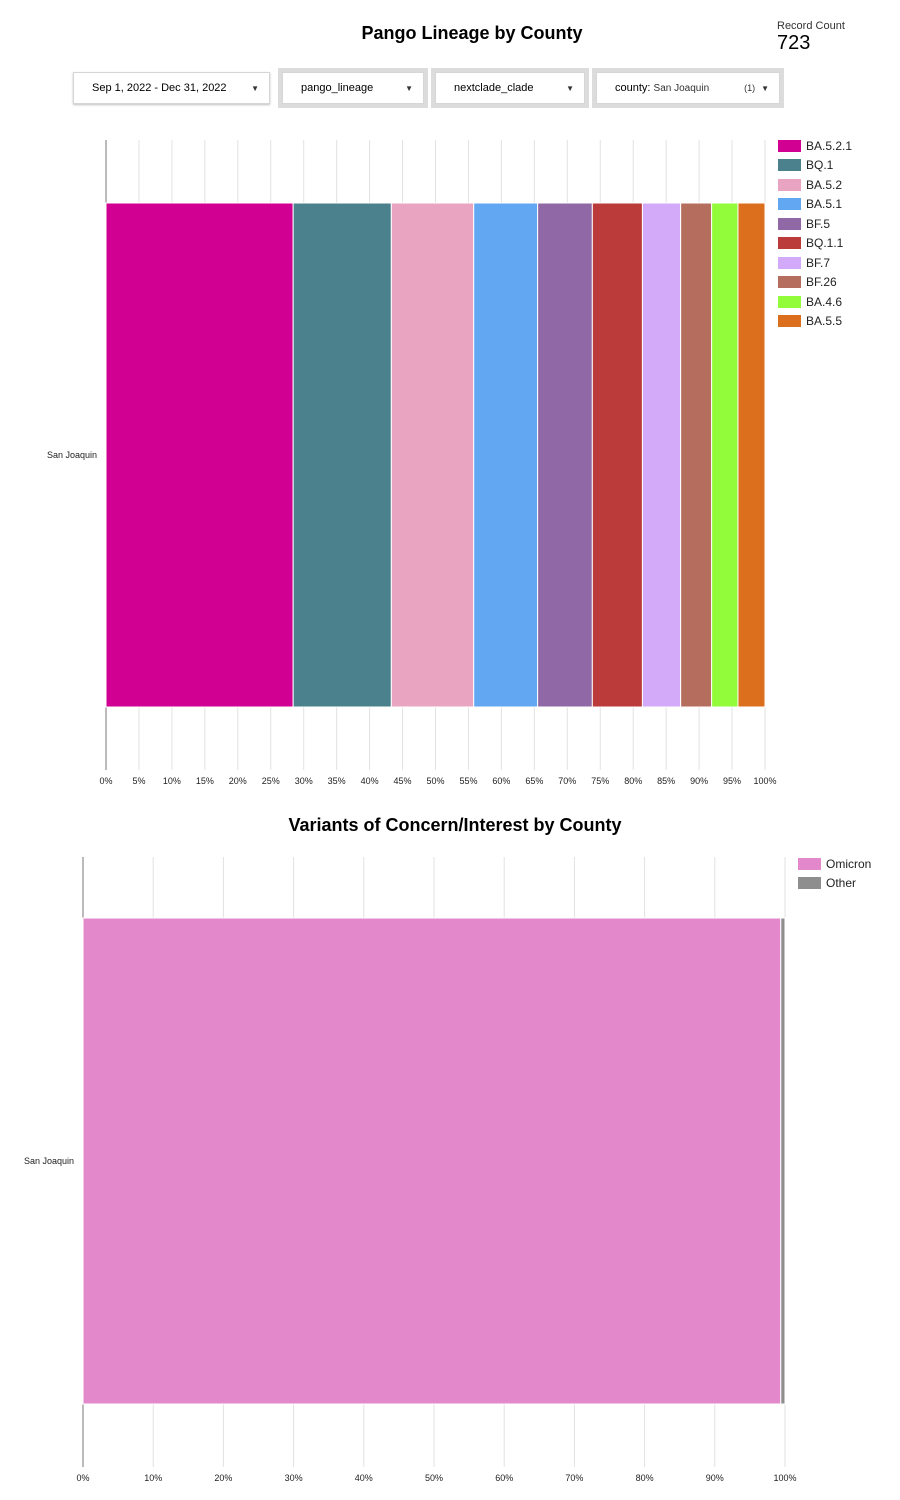 Image resolution: width=900 pixels, height=1500 pixels. I want to click on county-filter-value: San Joaquin, so click(681, 88).